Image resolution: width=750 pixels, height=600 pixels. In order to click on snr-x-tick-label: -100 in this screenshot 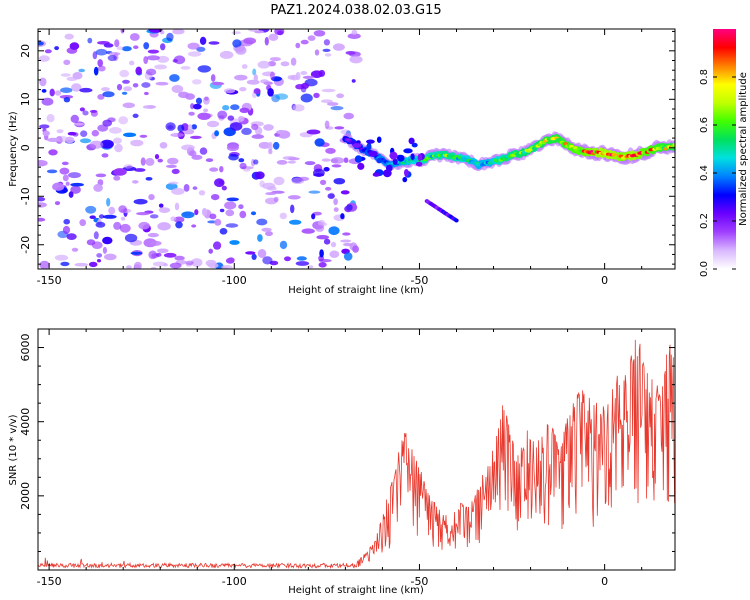, I will do `click(234, 581)`.